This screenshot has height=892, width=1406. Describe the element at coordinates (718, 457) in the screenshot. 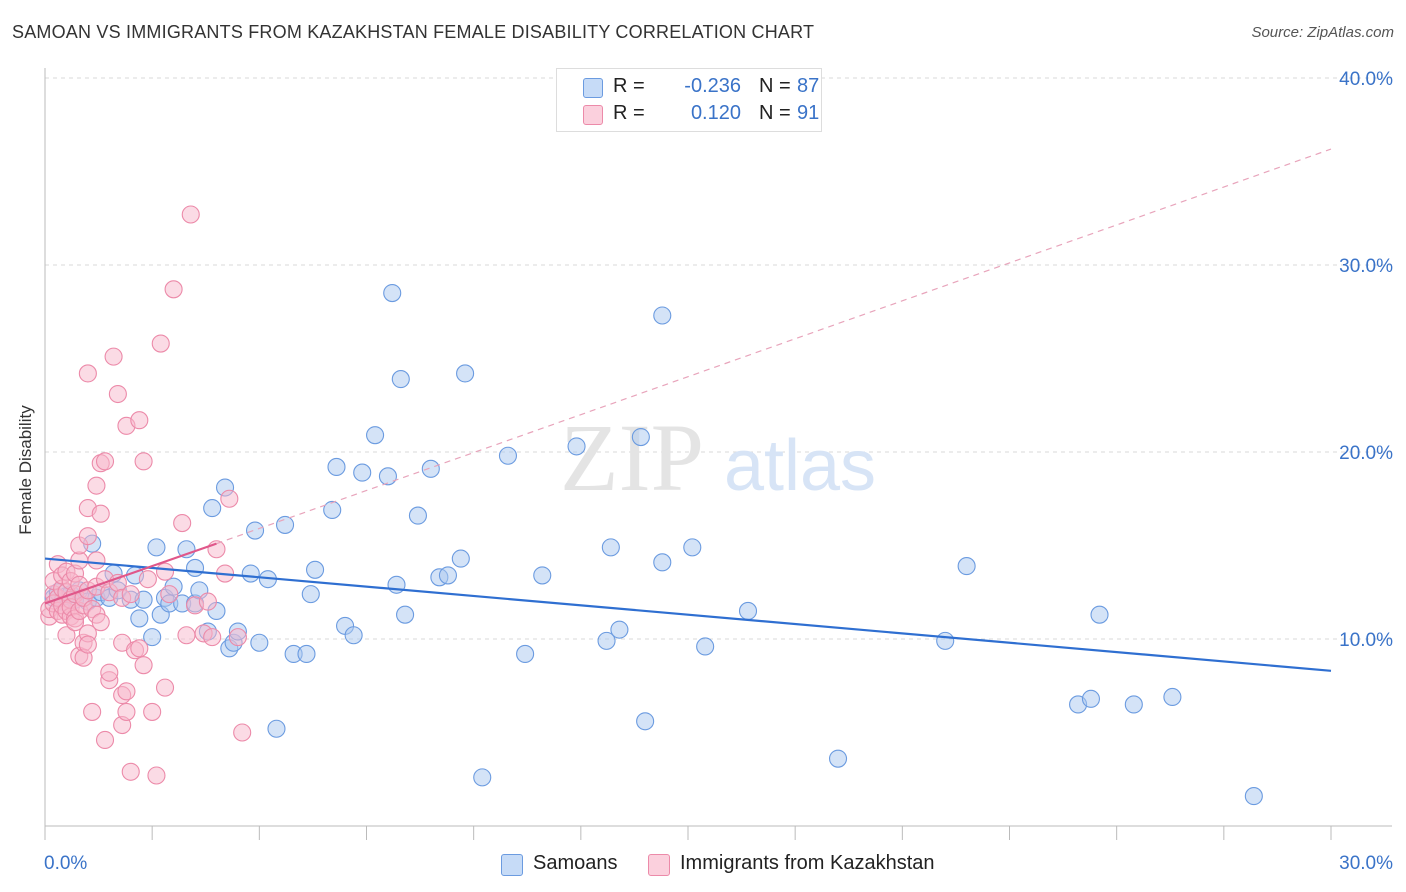

I see `watermark: ZIP atlas` at that location.